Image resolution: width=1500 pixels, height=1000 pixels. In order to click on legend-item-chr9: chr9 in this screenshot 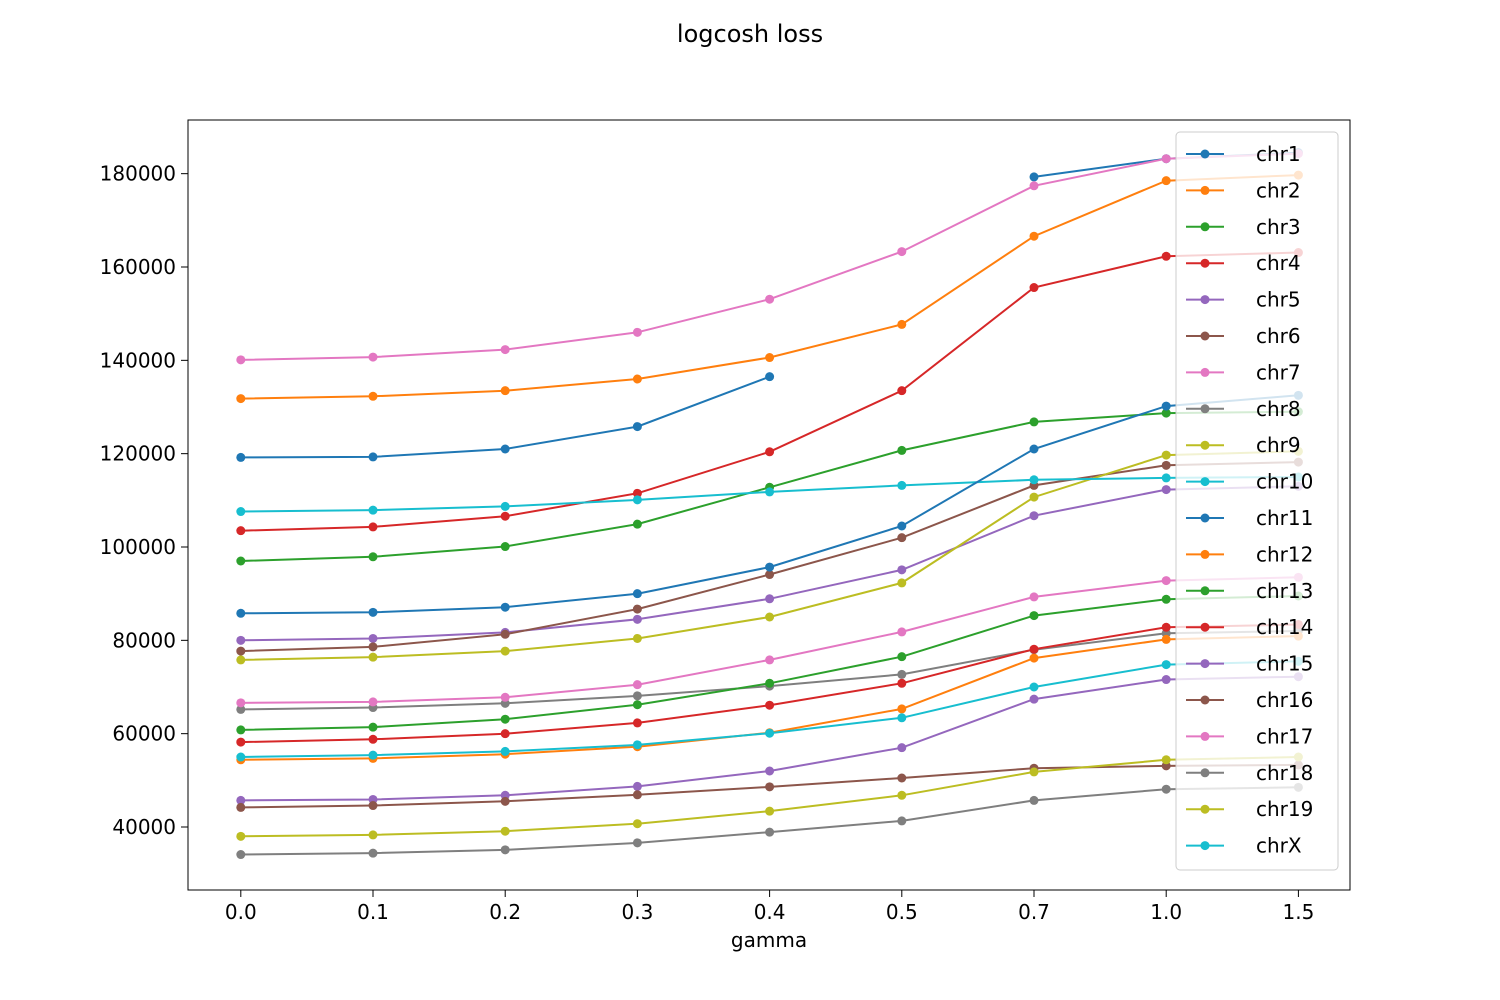, I will do `click(1243, 445)`.